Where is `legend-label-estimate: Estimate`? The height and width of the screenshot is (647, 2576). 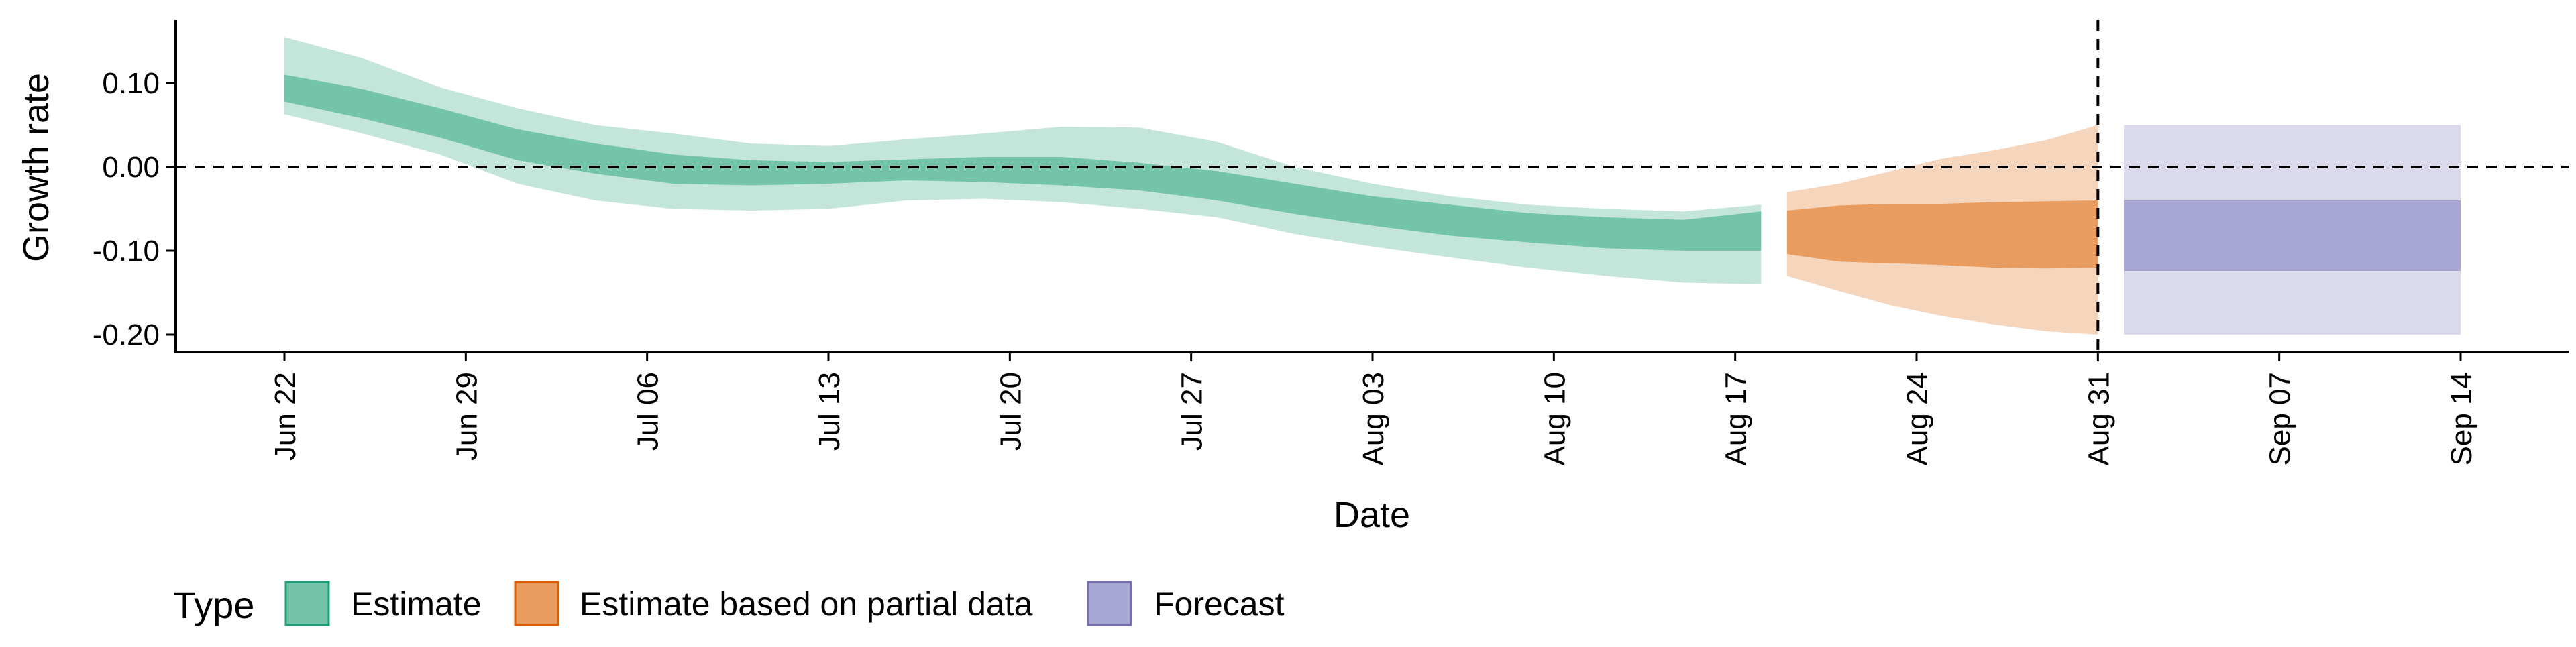 legend-label-estimate: Estimate is located at coordinates (416, 604).